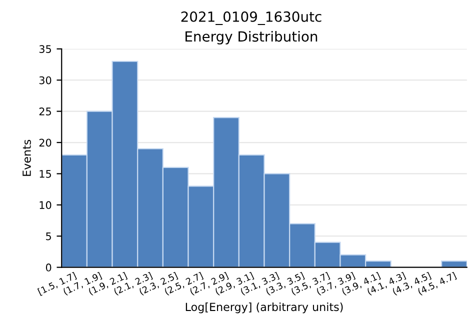 The width and height of the screenshot is (474, 326). I want to click on y-tick-label: 0, so click(49, 268).